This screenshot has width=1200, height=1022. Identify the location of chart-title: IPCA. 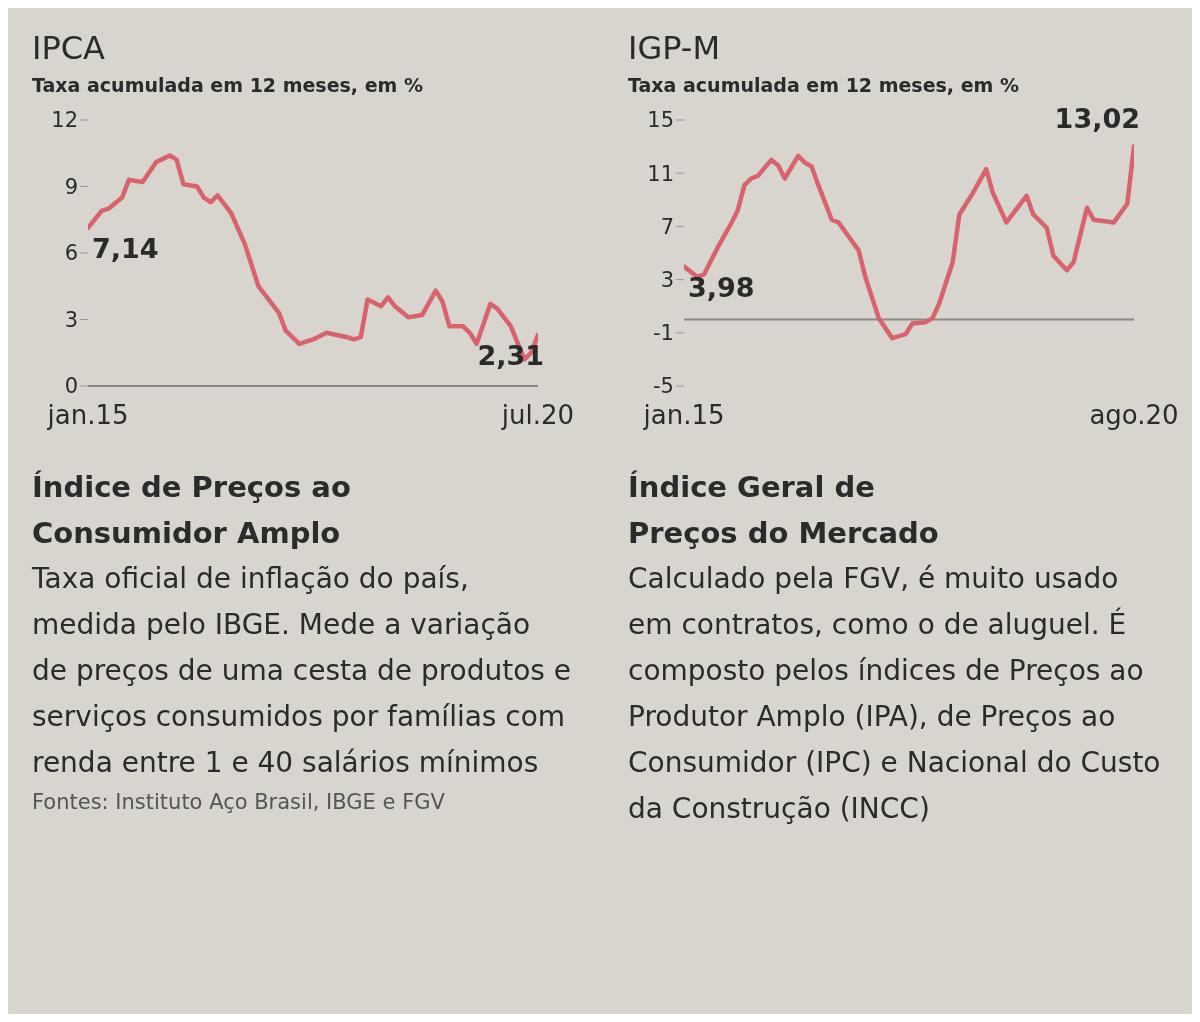
(69, 48).